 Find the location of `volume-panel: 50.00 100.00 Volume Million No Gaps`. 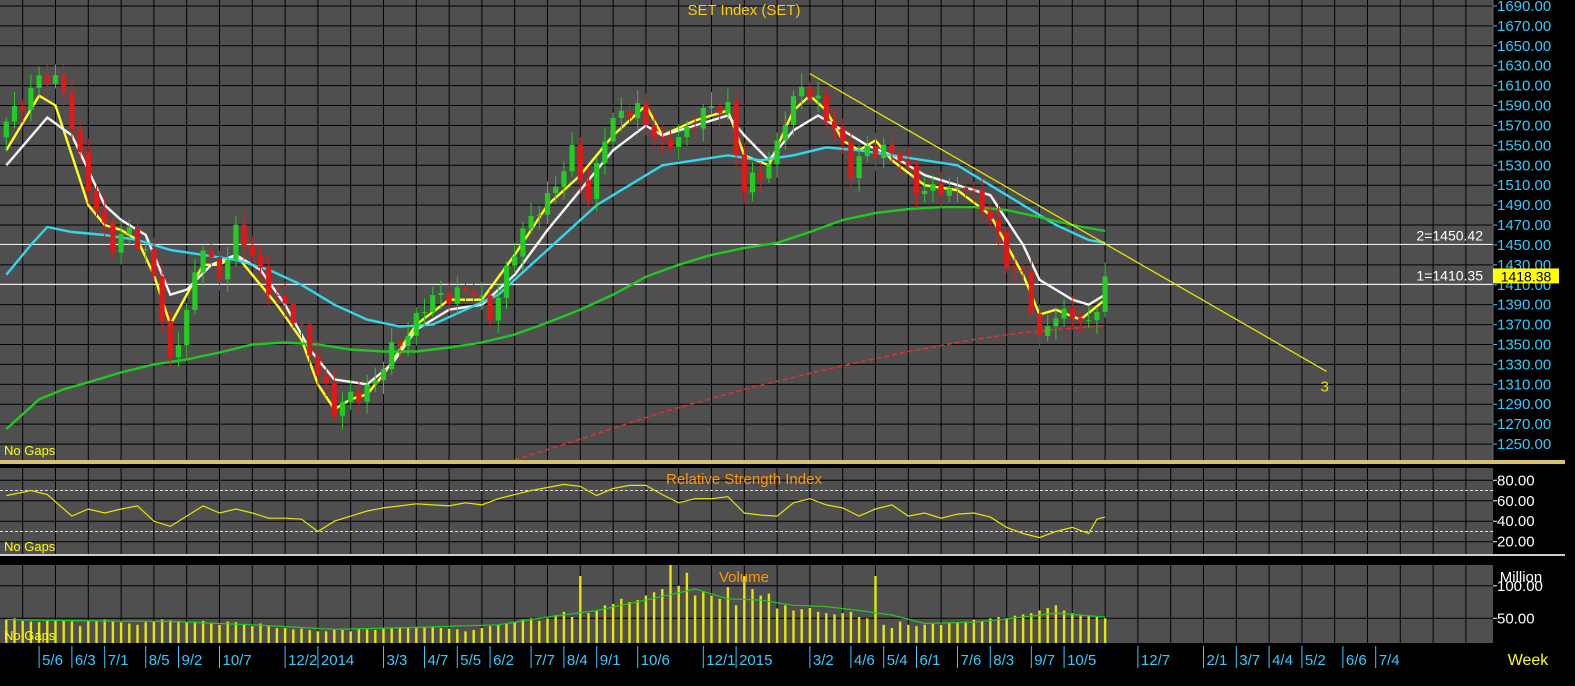

volume-panel: 50.00 100.00 Volume Million No Gaps is located at coordinates (771, 604).